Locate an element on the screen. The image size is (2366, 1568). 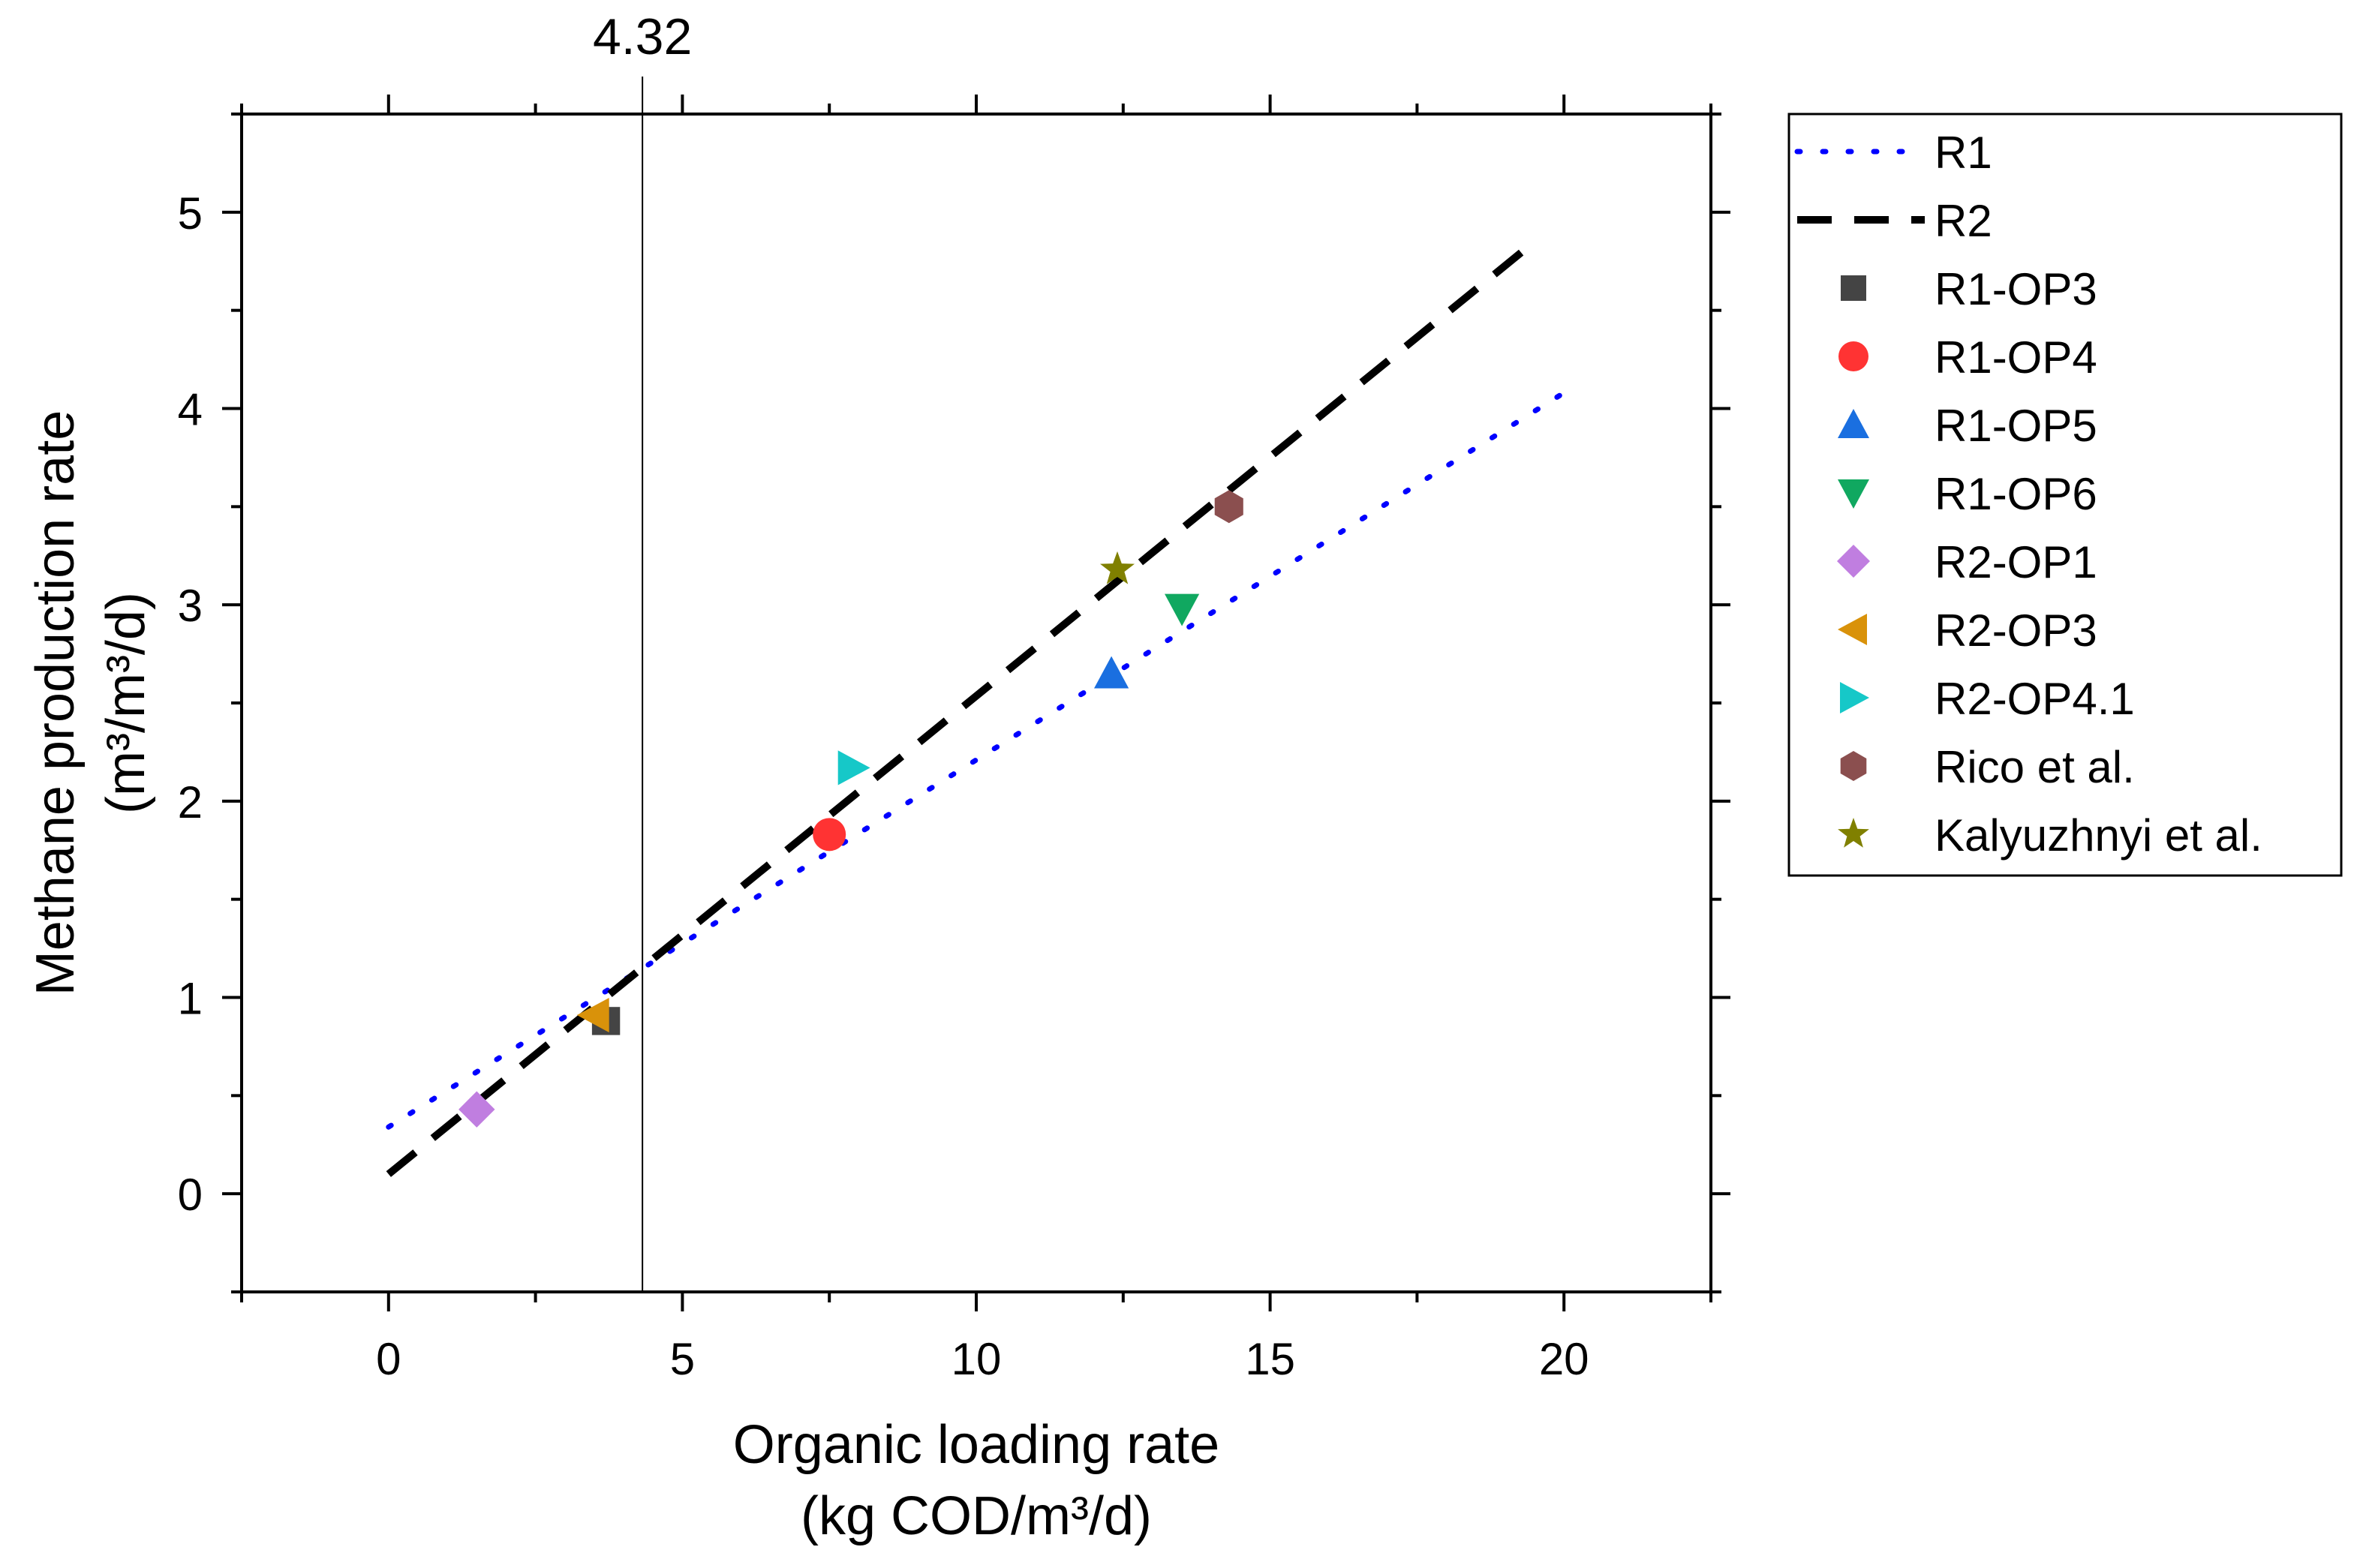
vline-label: 4.32 is located at coordinates (642, 36).